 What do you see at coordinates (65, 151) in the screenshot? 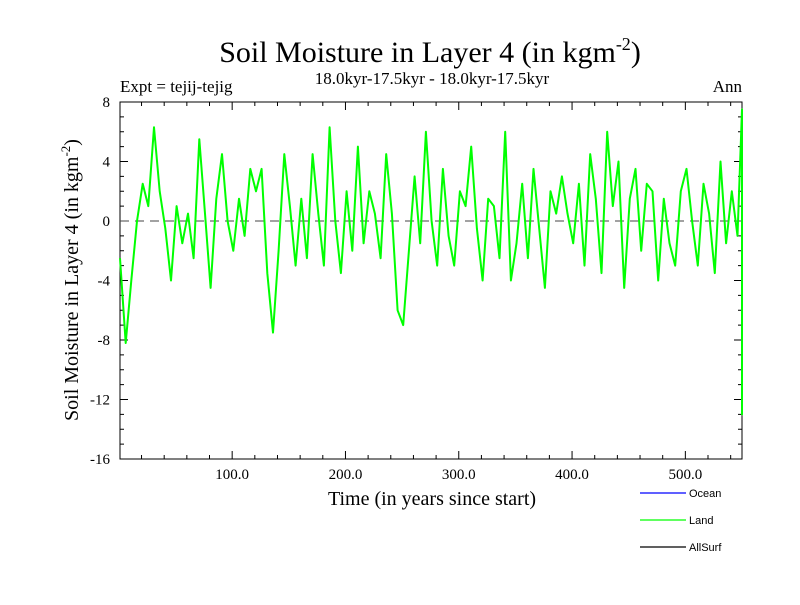
I see `y-axis-label-sup: -2` at bounding box center [65, 151].